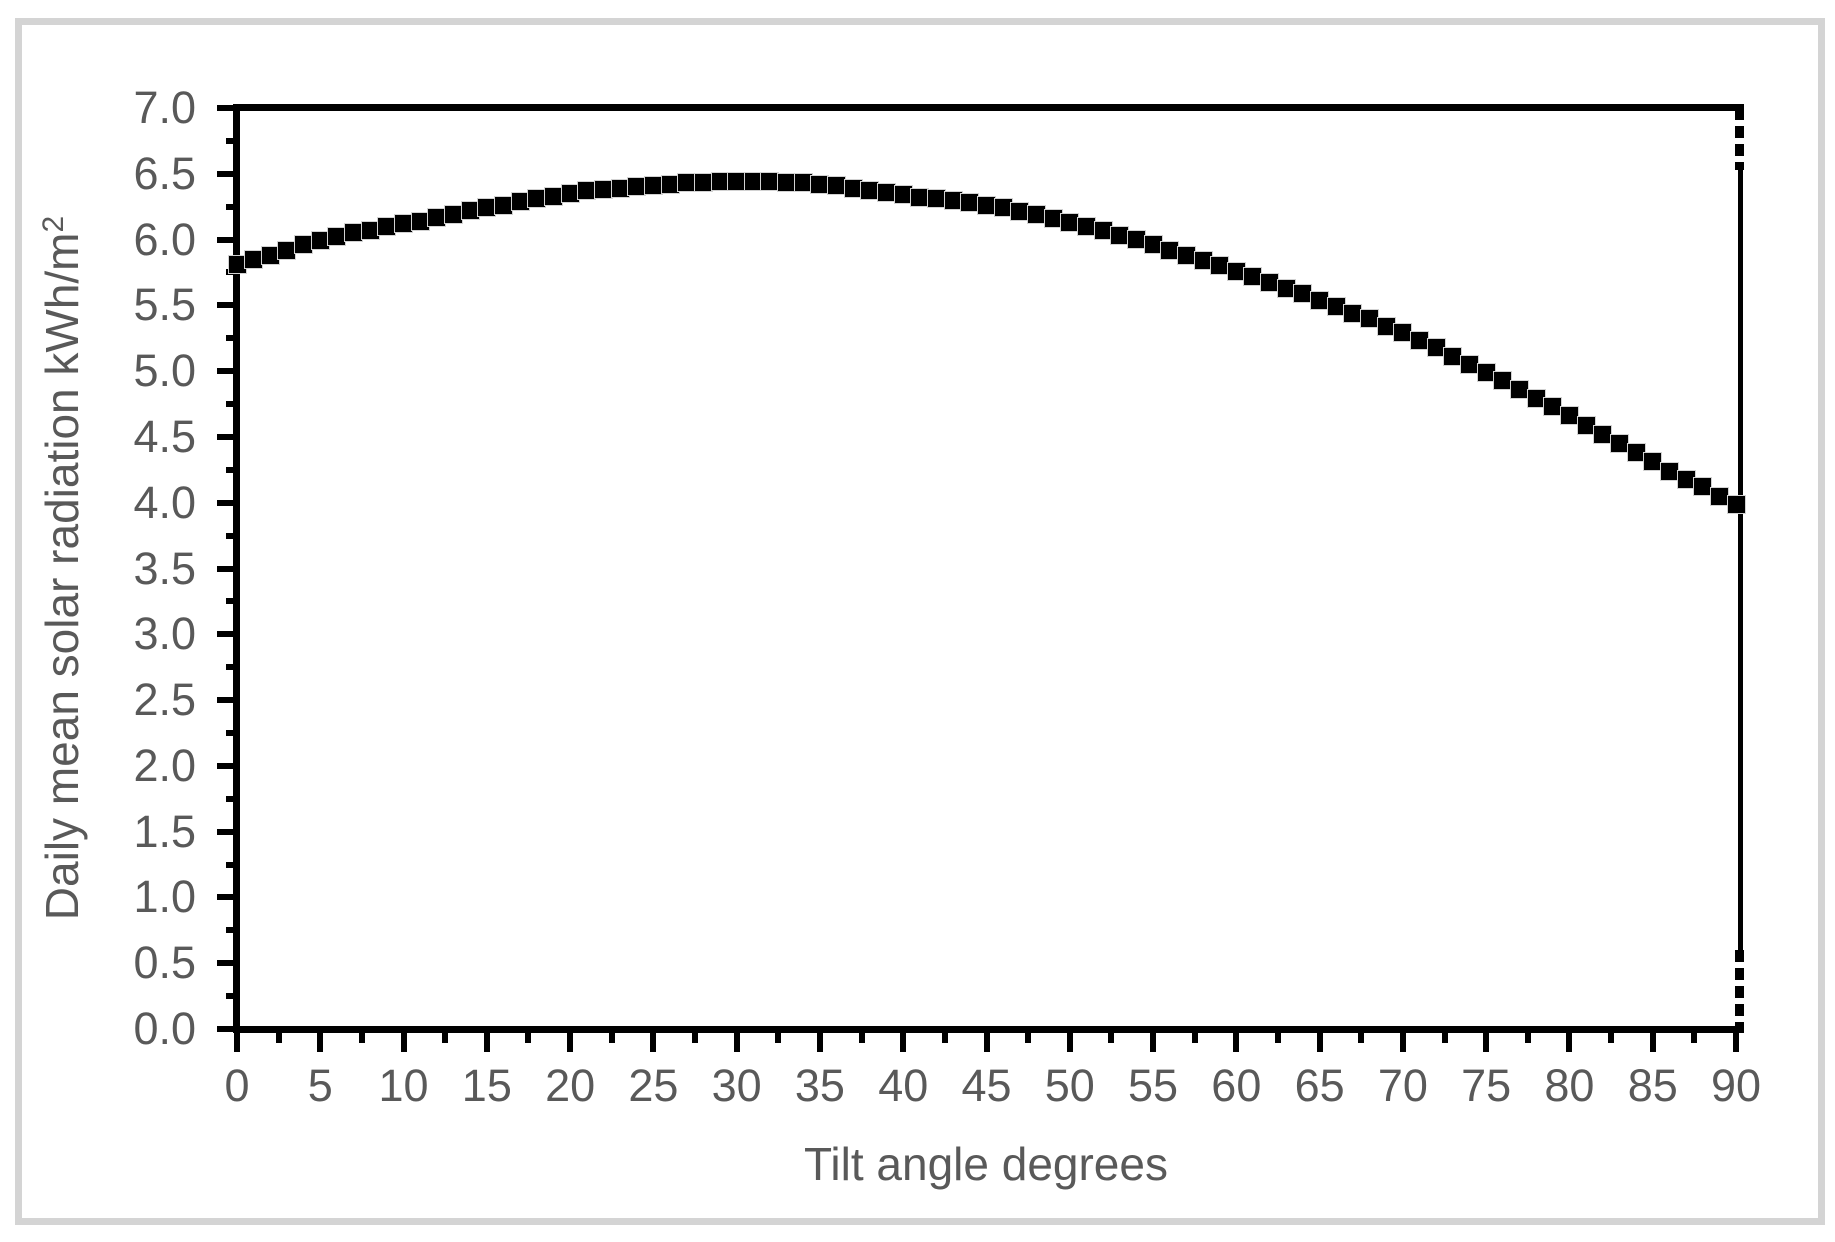  Describe the element at coordinates (164, 568) in the screenshot. I see `y-tick-label: 3.5` at that location.